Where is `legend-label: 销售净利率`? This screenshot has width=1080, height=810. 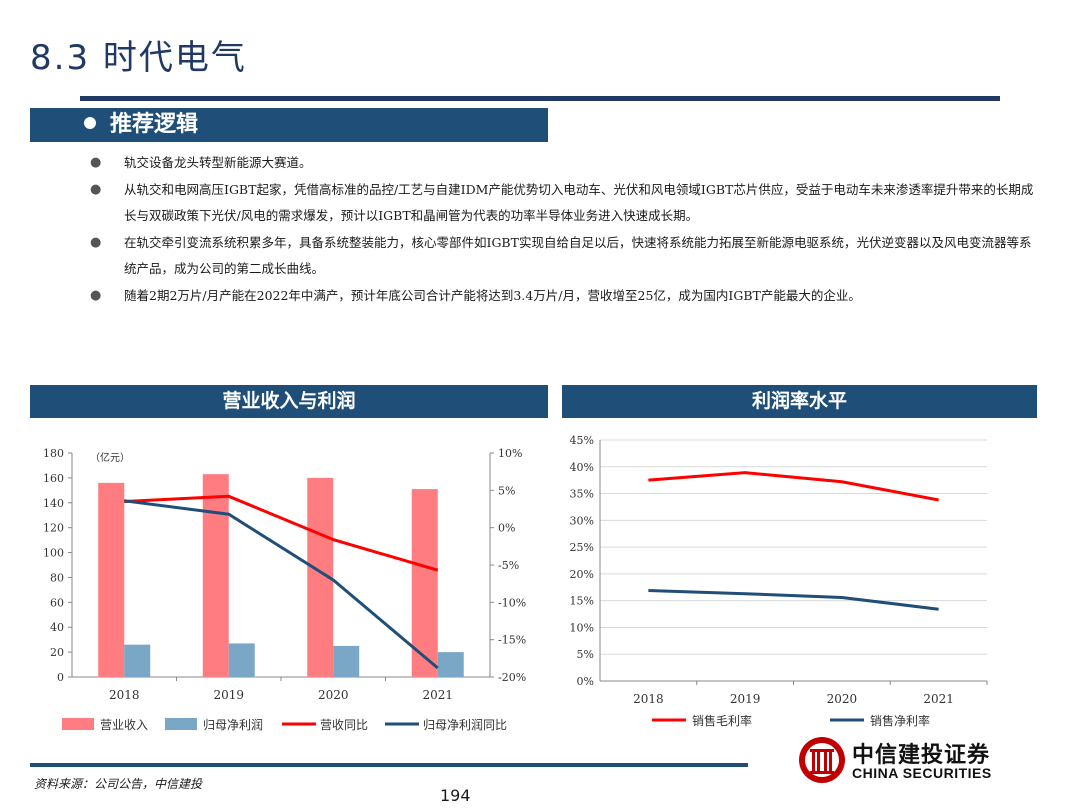
legend-label: 销售净利率 is located at coordinates (900, 720).